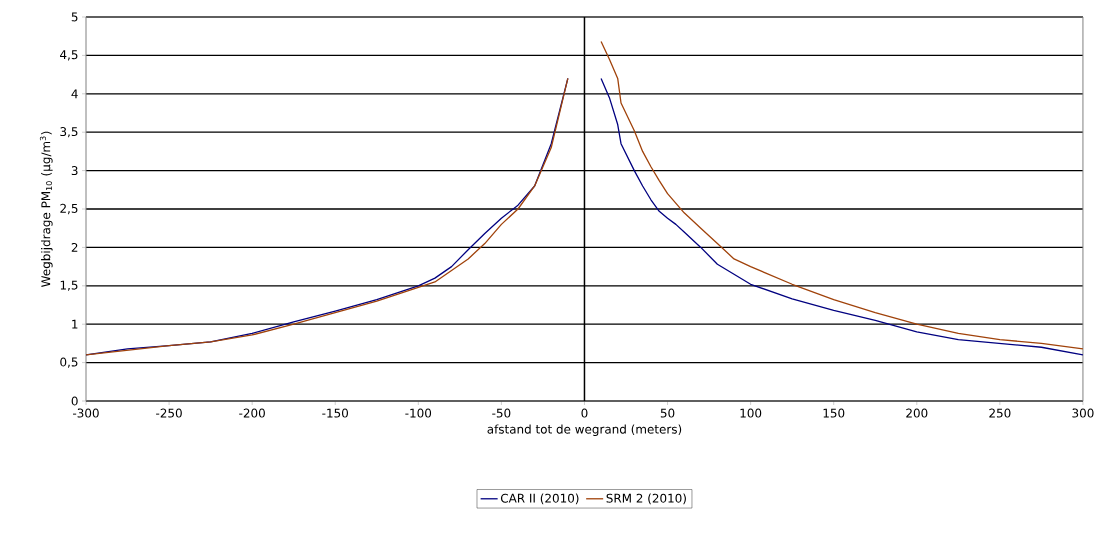  I want to click on x-tick-label: 300, so click(1083, 413).